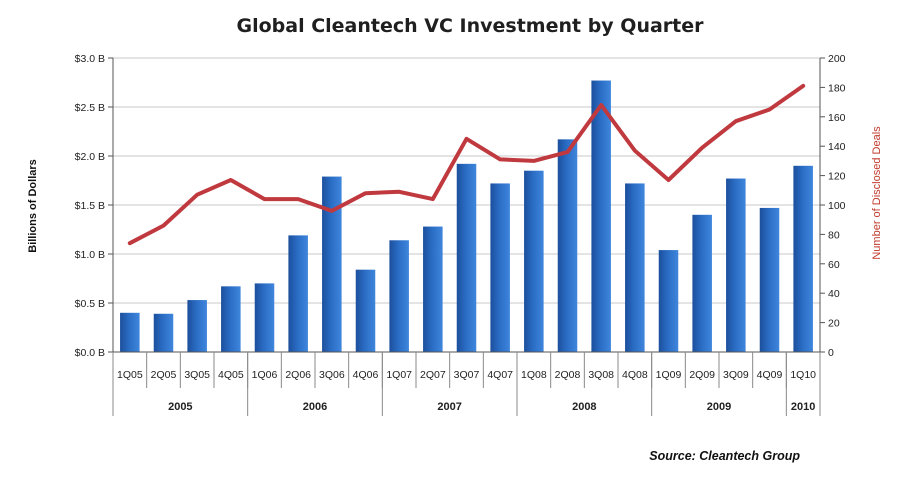 The image size is (913, 490). What do you see at coordinates (635, 375) in the screenshot?
I see `category-label: 4Q08` at bounding box center [635, 375].